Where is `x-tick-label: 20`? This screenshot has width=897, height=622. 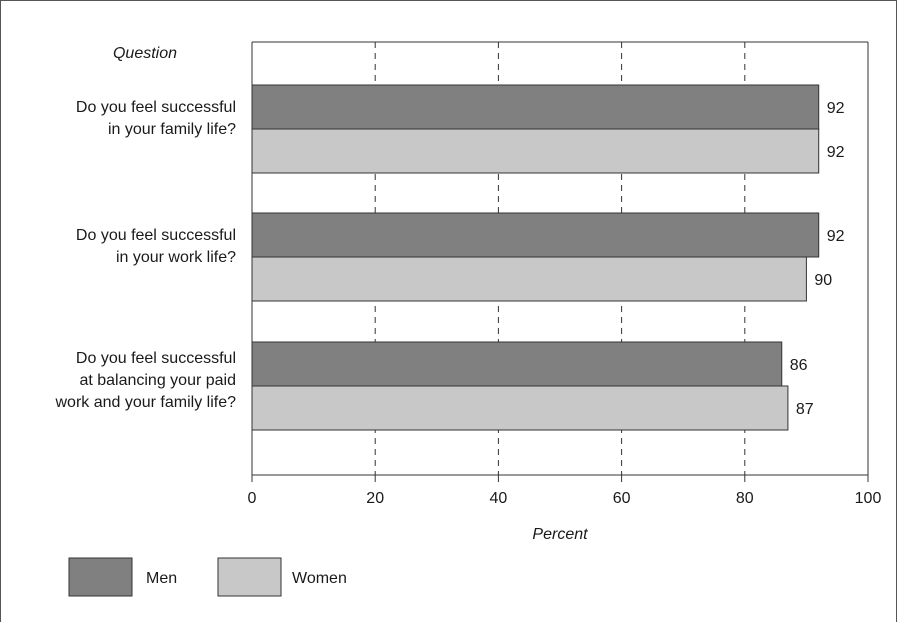 x-tick-label: 20 is located at coordinates (375, 498).